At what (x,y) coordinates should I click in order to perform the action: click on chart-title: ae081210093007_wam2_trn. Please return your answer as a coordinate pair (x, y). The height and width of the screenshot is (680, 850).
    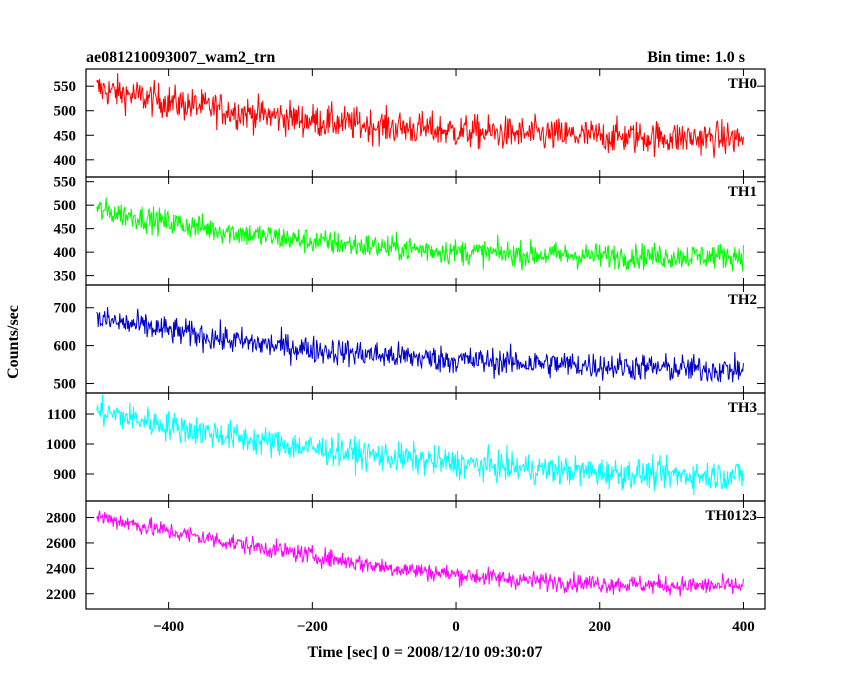
    Looking at the image, I should click on (180, 57).